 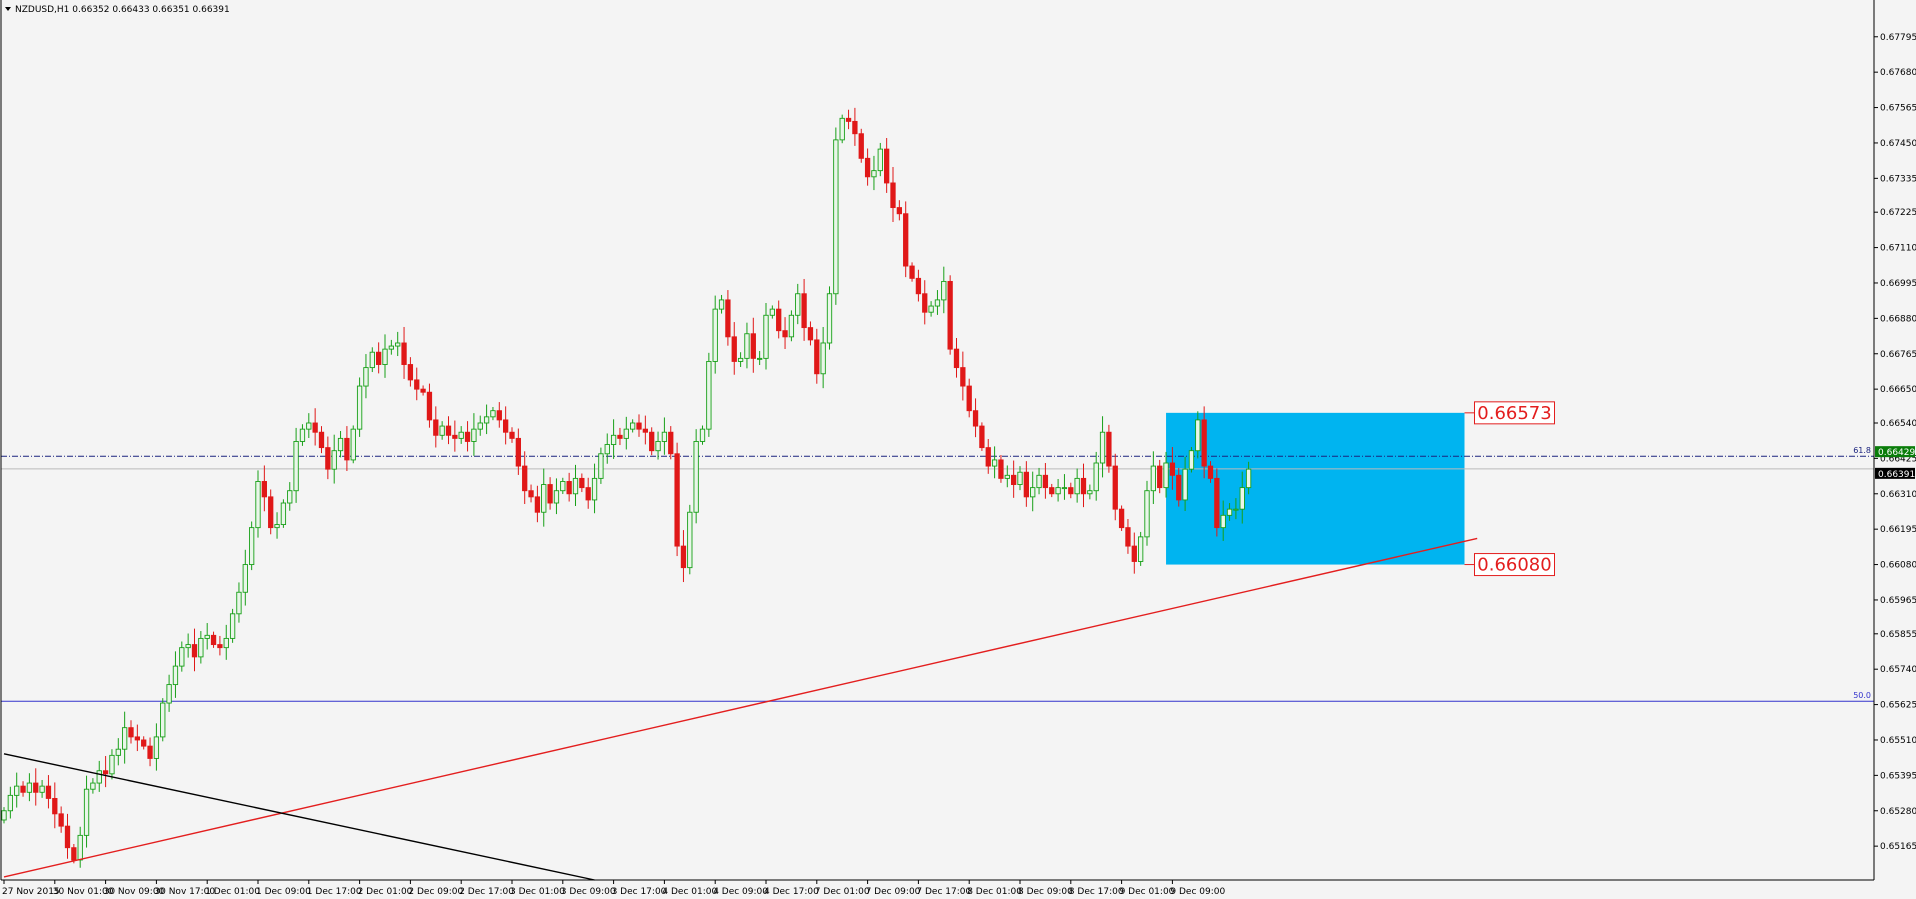 What do you see at coordinates (299, 817) in the screenshot?
I see `falling-line-trendline` at bounding box center [299, 817].